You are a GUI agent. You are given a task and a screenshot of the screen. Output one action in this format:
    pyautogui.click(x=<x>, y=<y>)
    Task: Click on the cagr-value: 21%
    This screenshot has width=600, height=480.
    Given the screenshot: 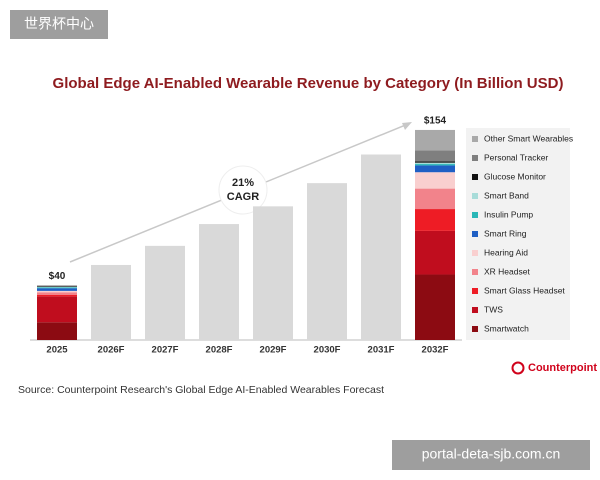 What is the action you would take?
    pyautogui.click(x=243, y=183)
    